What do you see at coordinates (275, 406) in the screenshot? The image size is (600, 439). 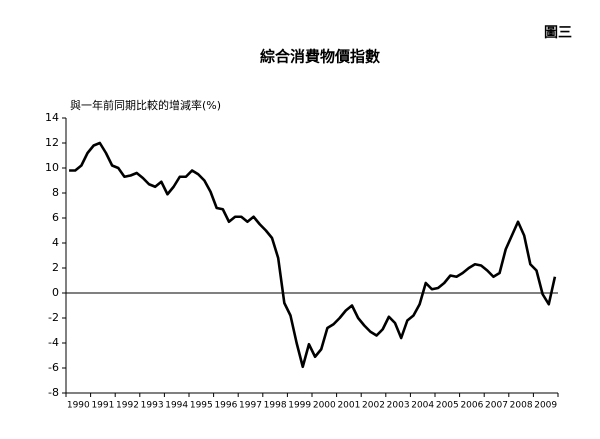 I see `x-tick-label: 1998` at bounding box center [275, 406].